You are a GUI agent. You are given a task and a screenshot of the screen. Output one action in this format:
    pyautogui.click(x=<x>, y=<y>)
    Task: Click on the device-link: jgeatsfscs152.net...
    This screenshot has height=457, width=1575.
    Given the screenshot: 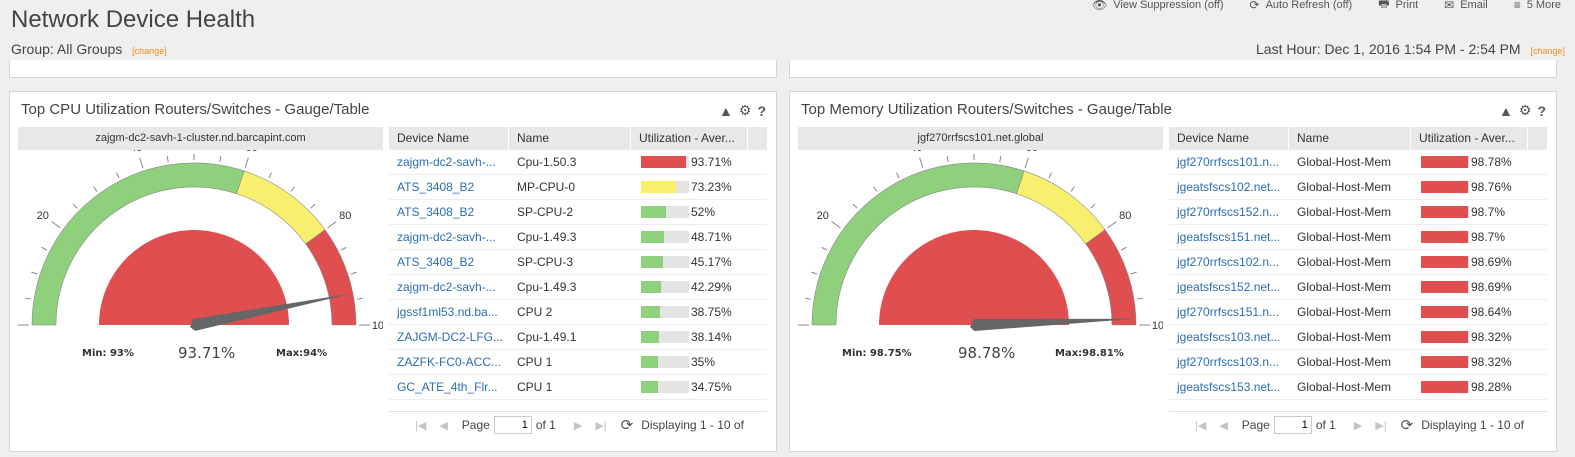 What is the action you would take?
    pyautogui.click(x=1229, y=287)
    